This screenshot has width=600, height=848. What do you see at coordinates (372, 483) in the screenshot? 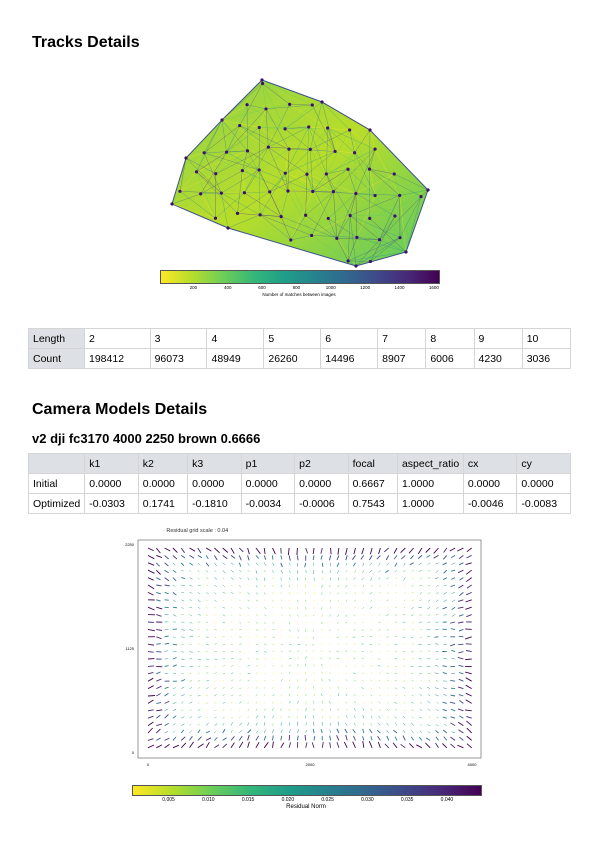
I see `table-cell: 0.6667` at bounding box center [372, 483].